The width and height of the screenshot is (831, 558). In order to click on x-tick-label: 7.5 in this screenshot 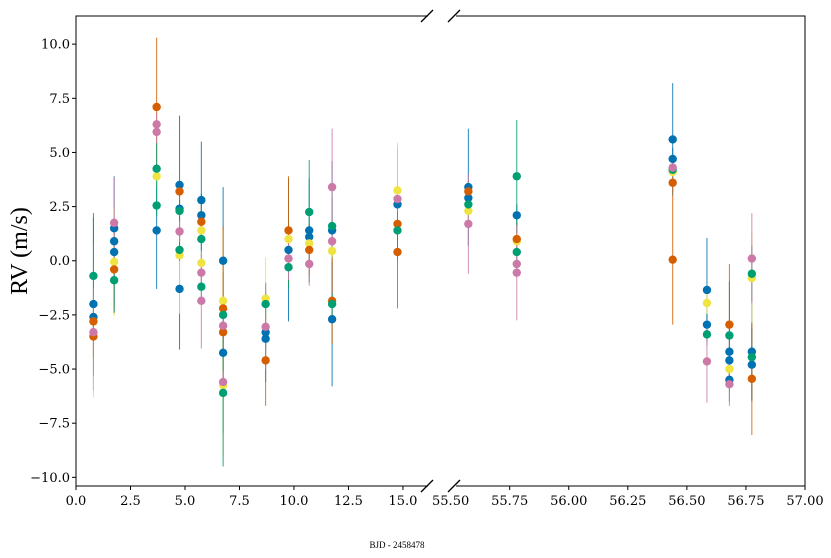, I will do `click(239, 501)`.